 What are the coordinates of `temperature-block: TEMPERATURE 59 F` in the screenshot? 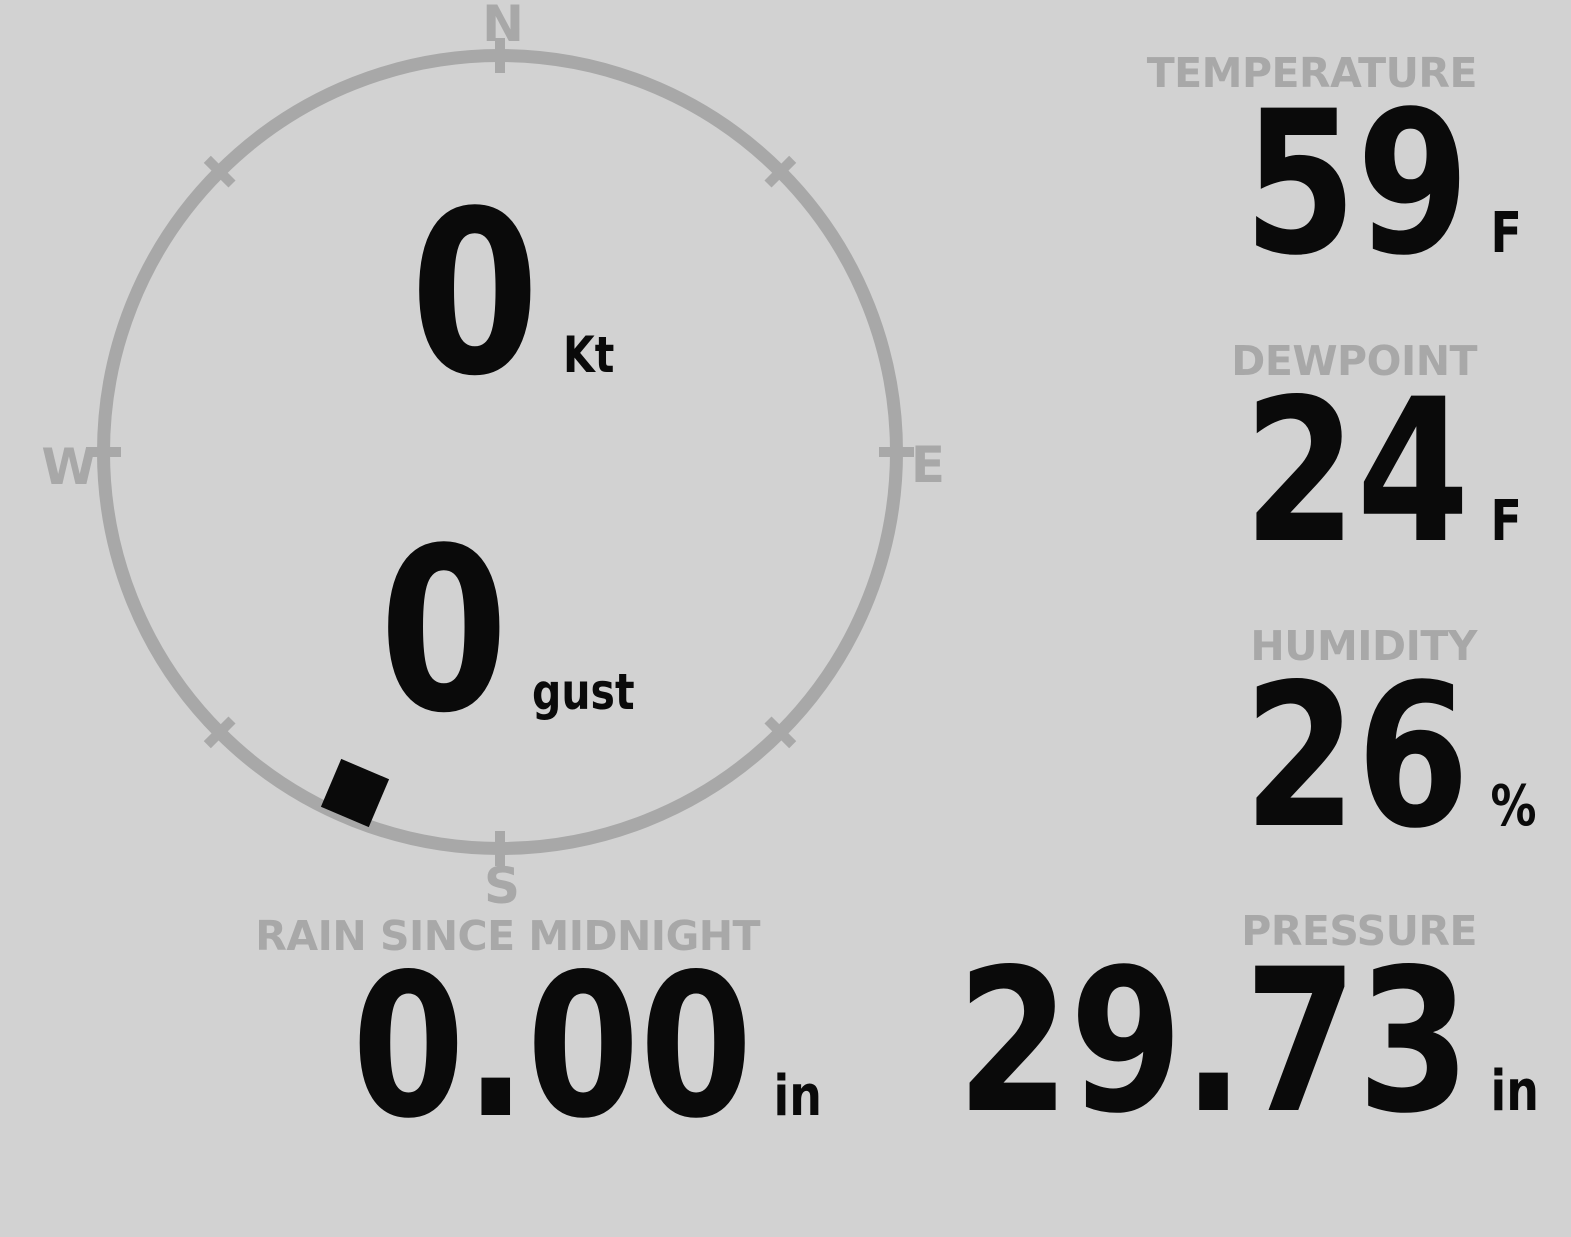 It's located at (1191, 174).